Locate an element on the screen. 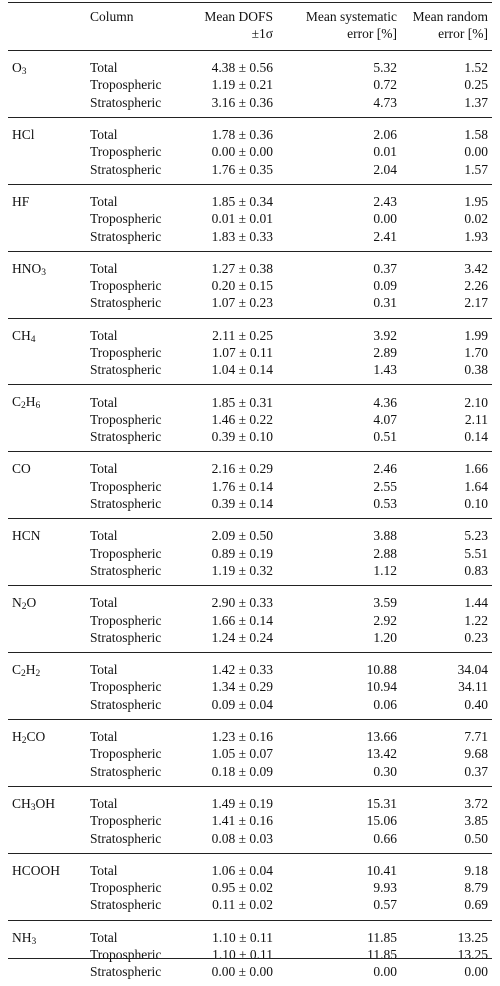 Image resolution: width=500 pixels, height=986 pixels. random-error: 1.70 is located at coordinates (476, 352).